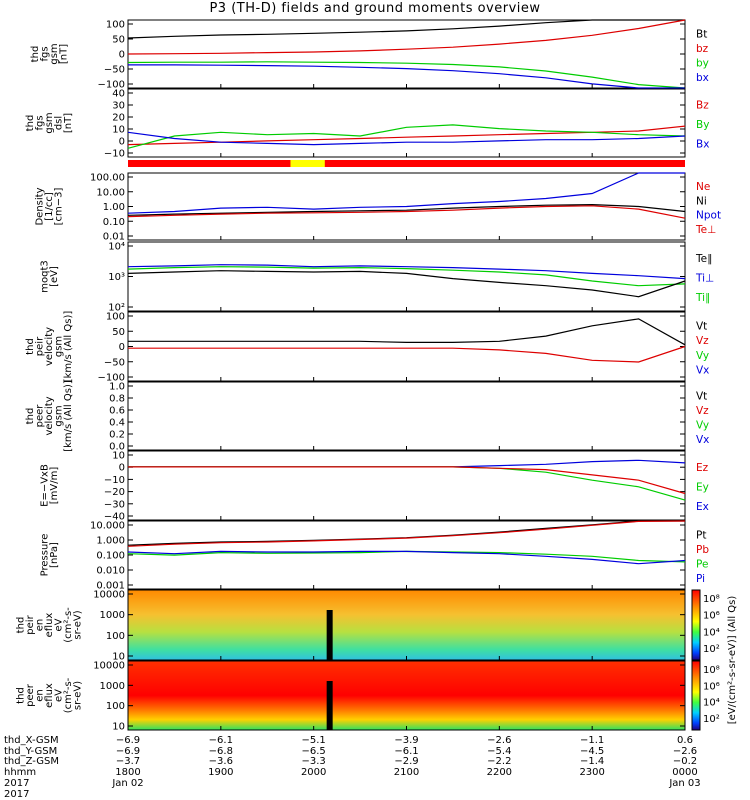 The height and width of the screenshot is (800, 750). I want to click on panel-efield-legend-Ex: Ex, so click(702, 507).